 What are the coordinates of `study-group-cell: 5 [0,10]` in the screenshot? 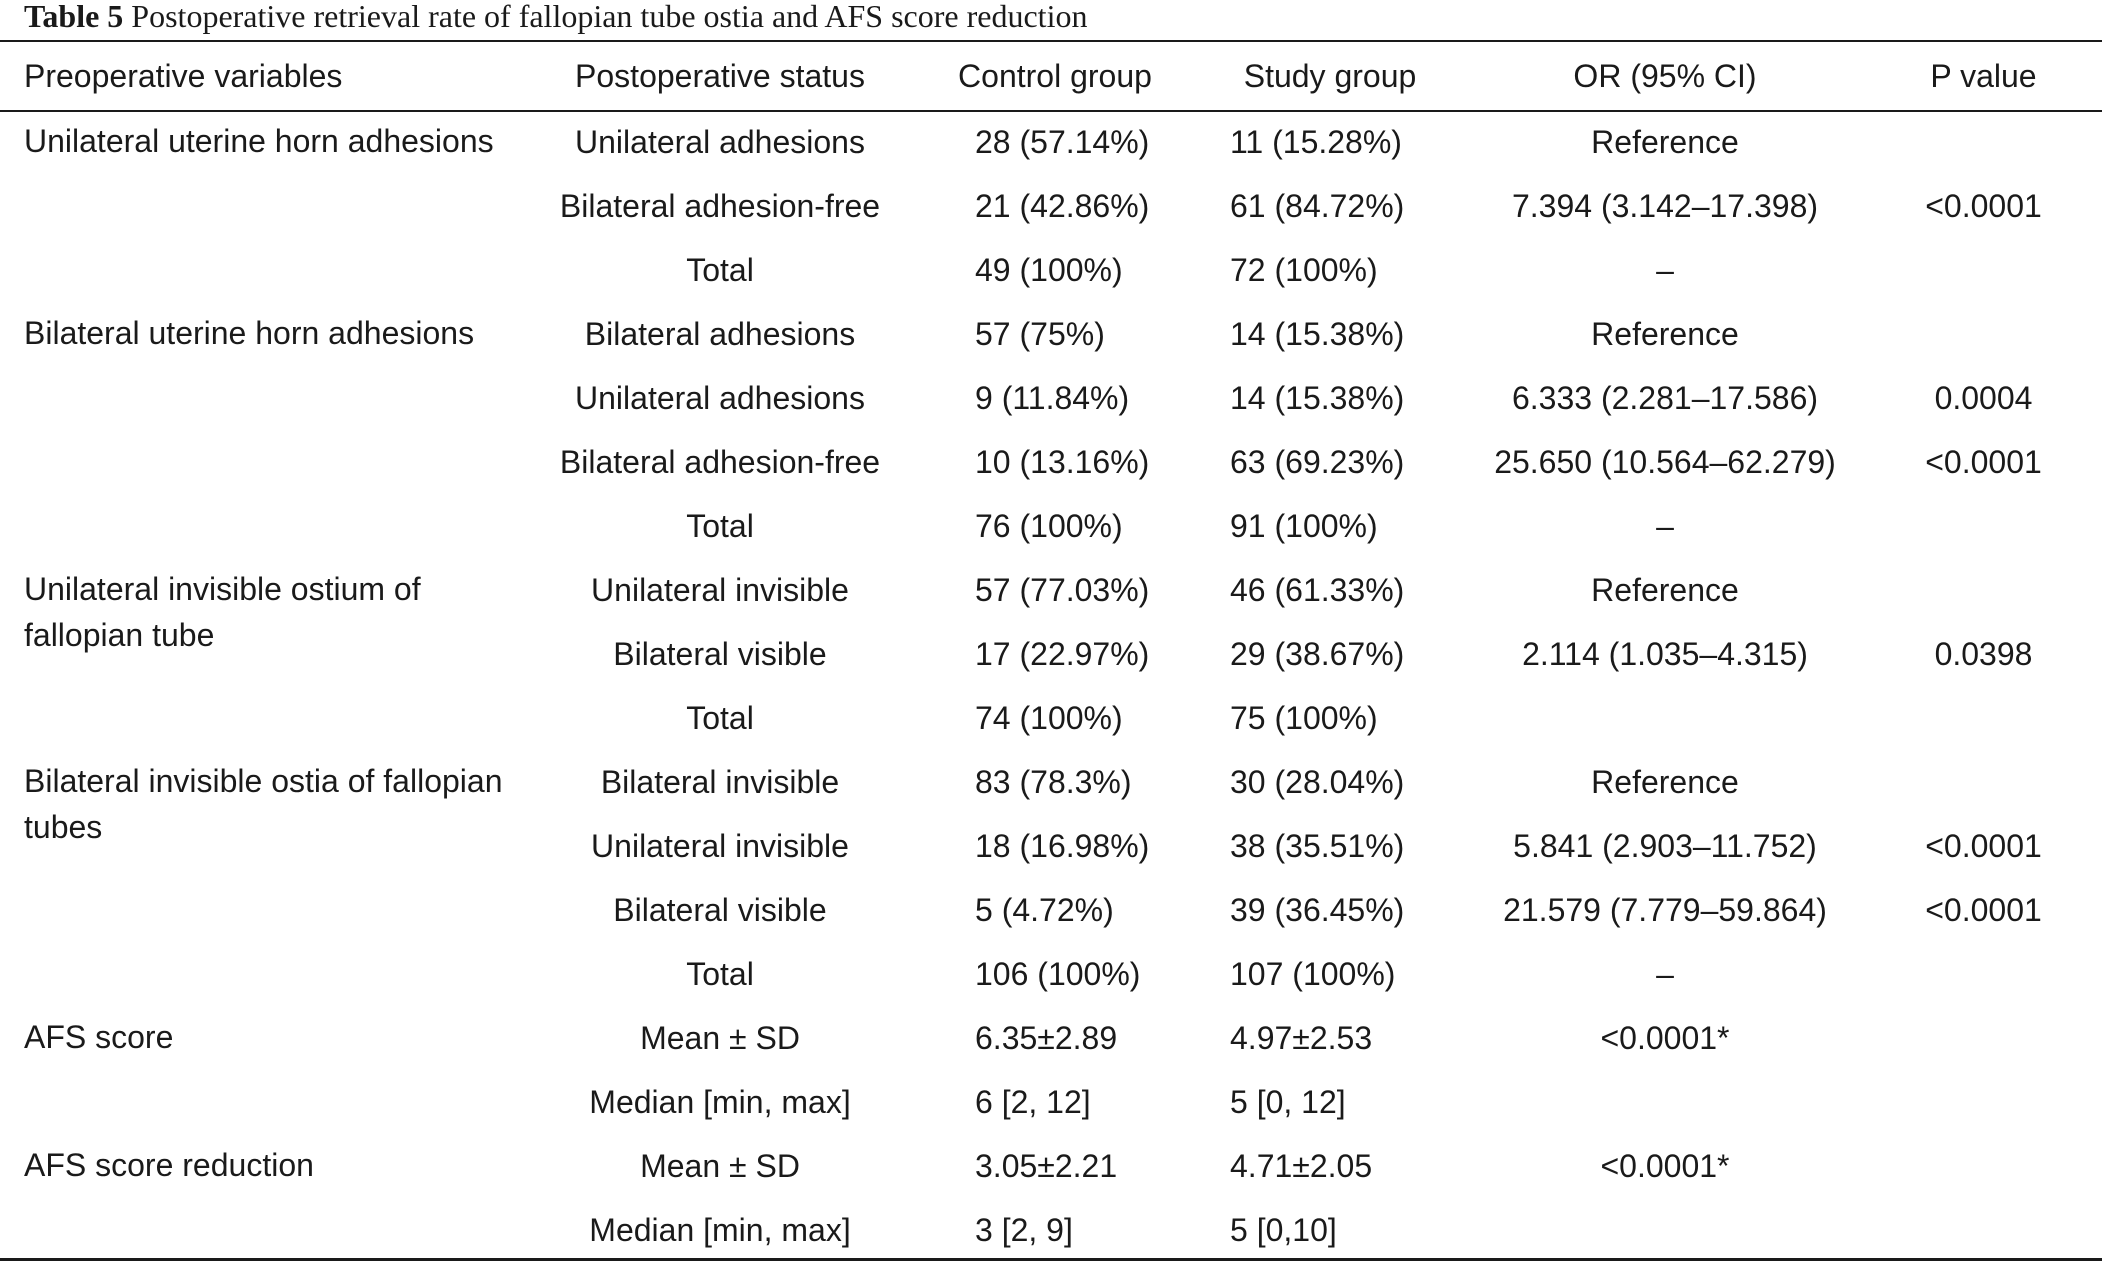 It's located at (1283, 1229).